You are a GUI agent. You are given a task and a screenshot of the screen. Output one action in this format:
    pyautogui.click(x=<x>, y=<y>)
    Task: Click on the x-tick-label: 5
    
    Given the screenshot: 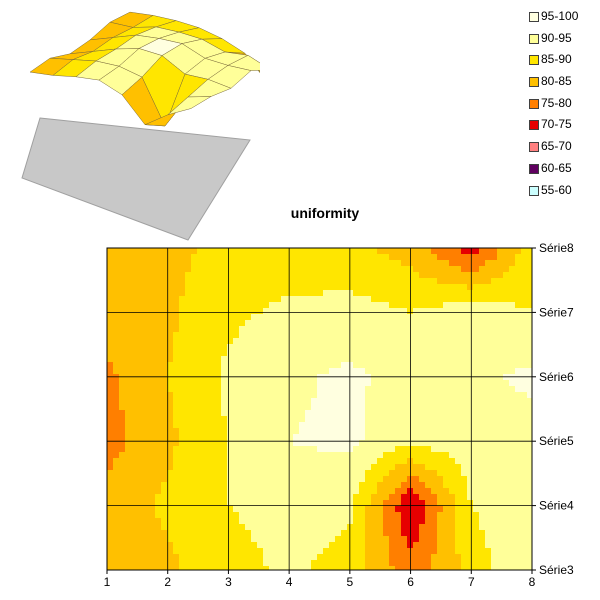 What is the action you would take?
    pyautogui.click(x=350, y=582)
    